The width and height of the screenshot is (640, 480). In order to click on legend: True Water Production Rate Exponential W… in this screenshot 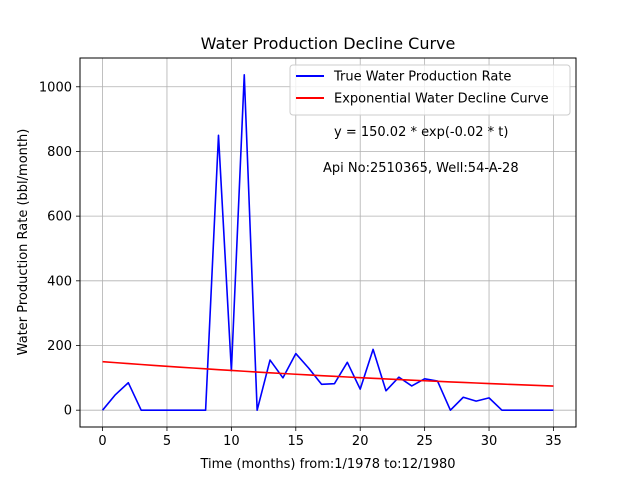, I will do `click(430, 90)`.